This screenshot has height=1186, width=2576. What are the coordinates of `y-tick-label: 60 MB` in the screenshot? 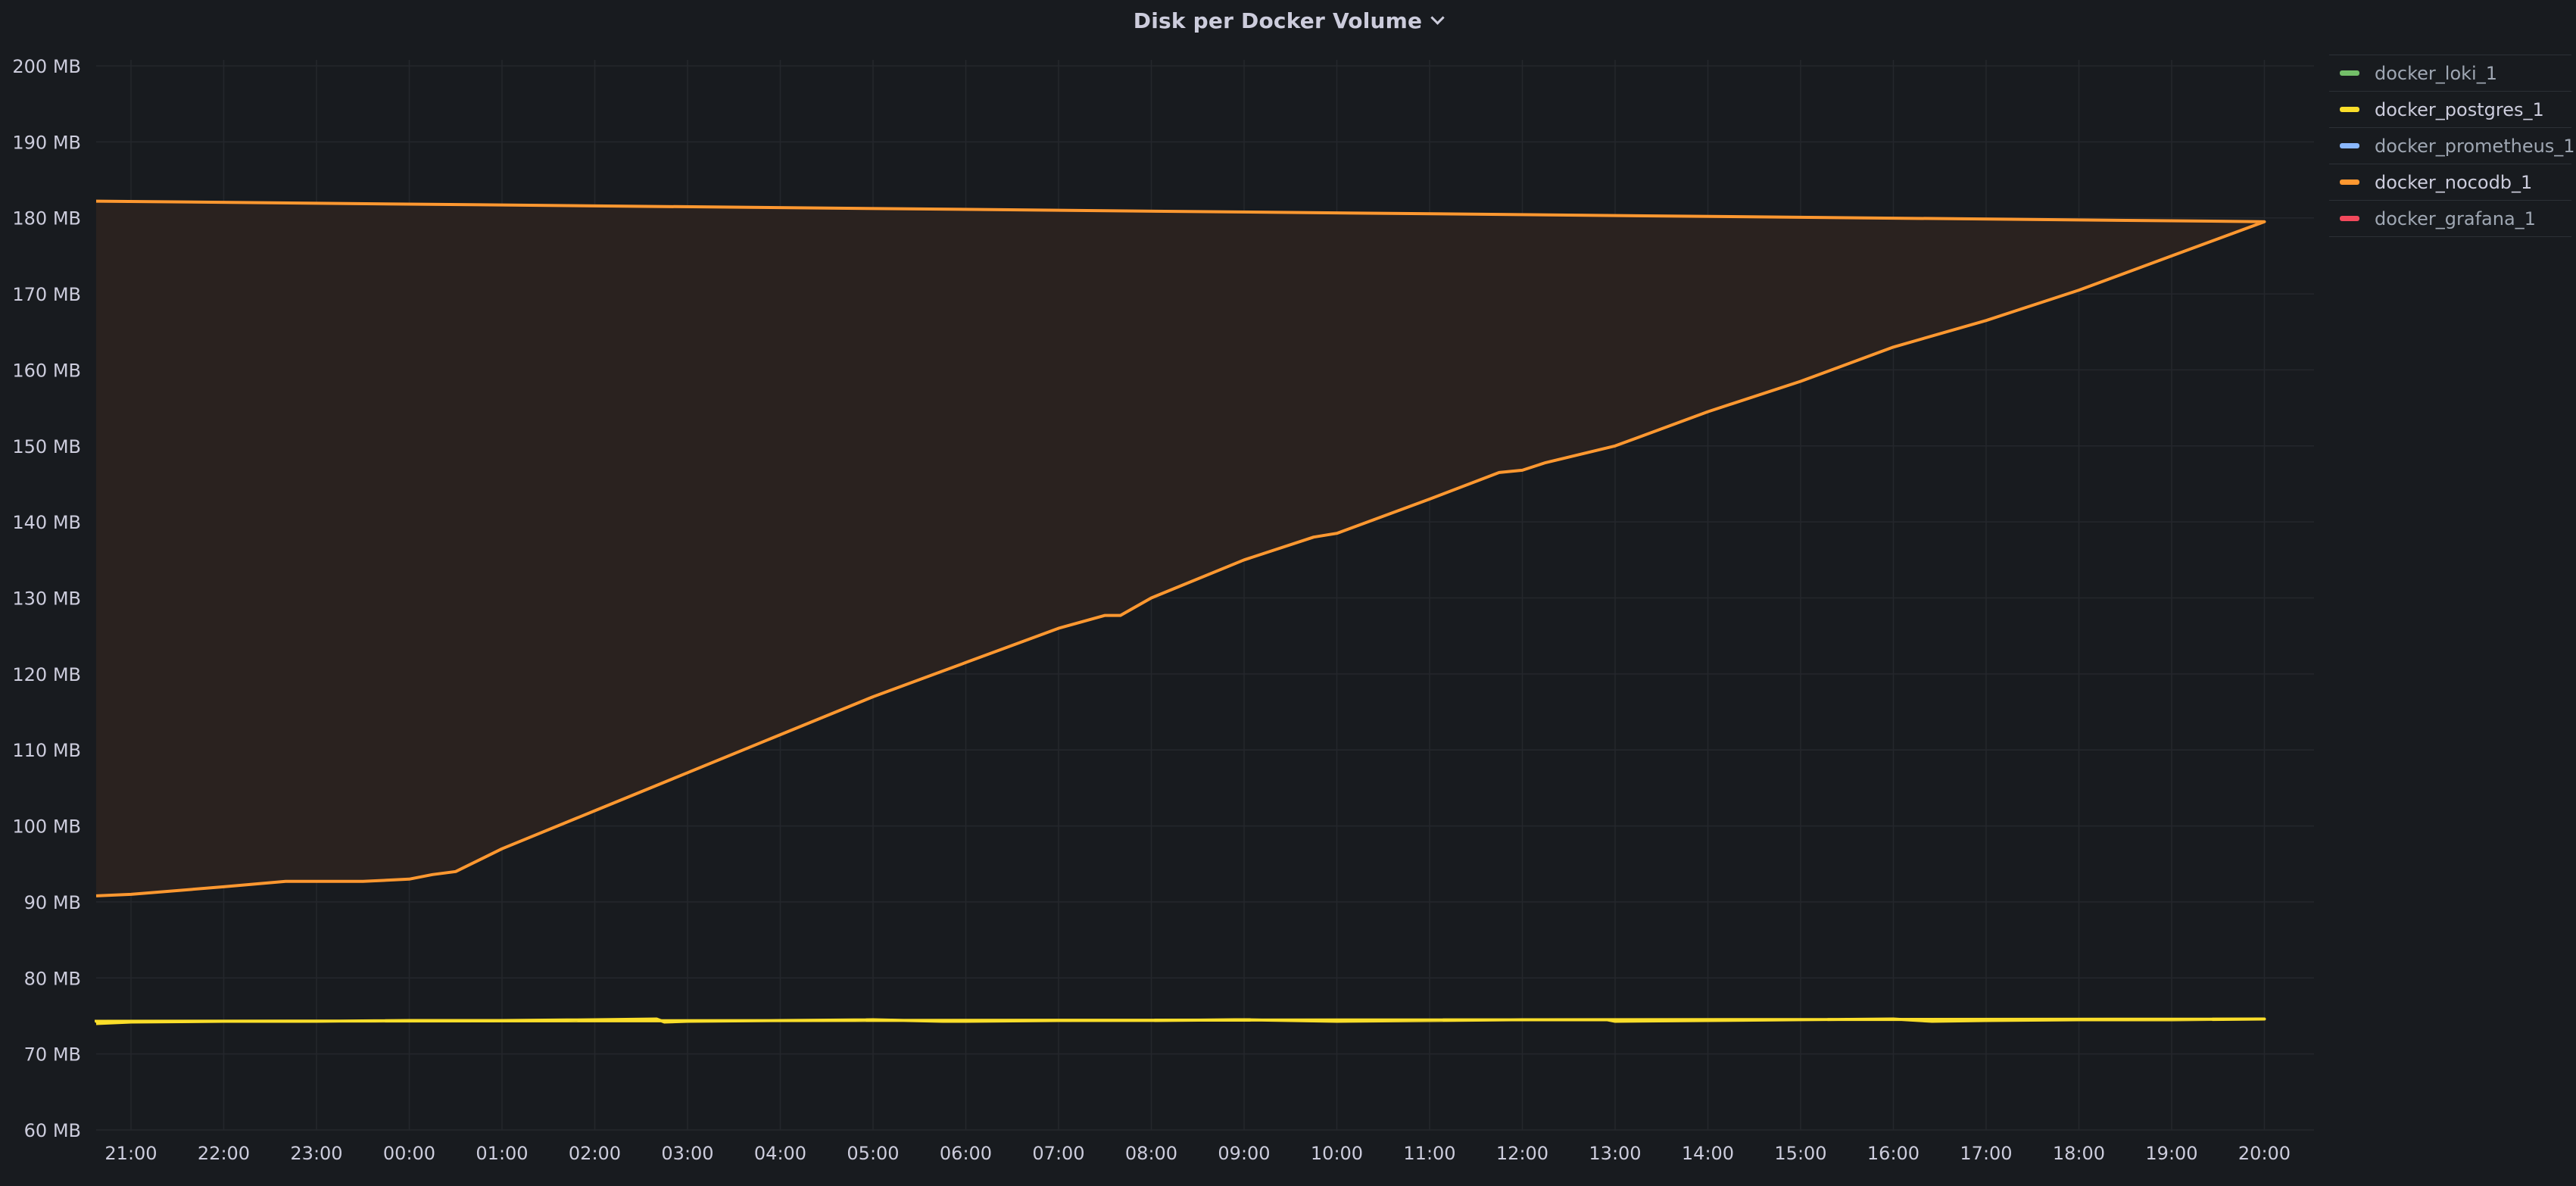 It's located at (52, 1130).